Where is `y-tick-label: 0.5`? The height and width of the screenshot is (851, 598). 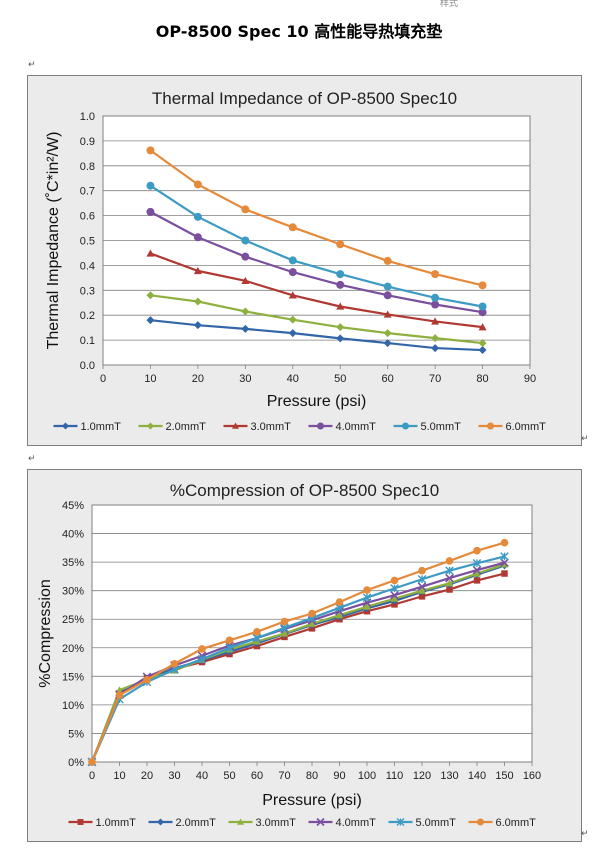 y-tick-label: 0.5 is located at coordinates (87, 242).